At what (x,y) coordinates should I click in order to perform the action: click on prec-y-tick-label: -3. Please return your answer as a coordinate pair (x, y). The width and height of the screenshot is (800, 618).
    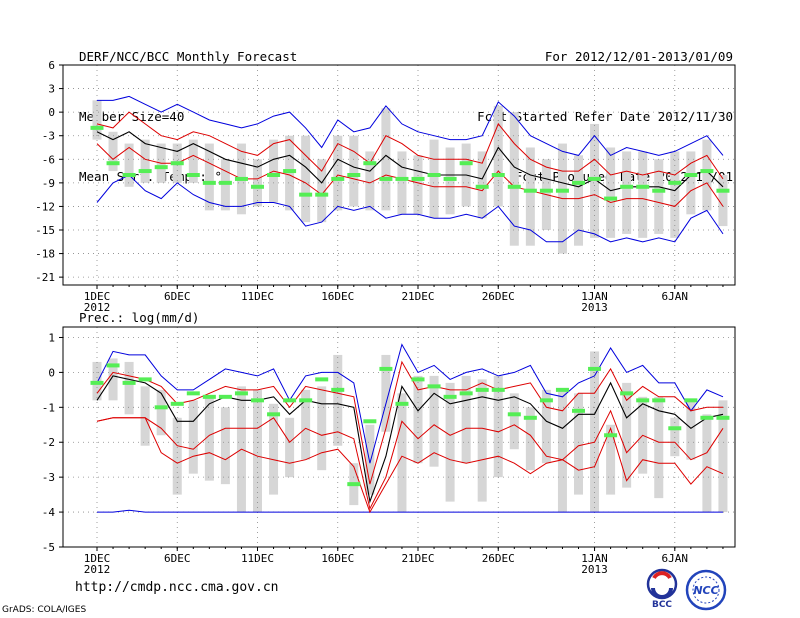
    Looking at the image, I should click on (48, 477).